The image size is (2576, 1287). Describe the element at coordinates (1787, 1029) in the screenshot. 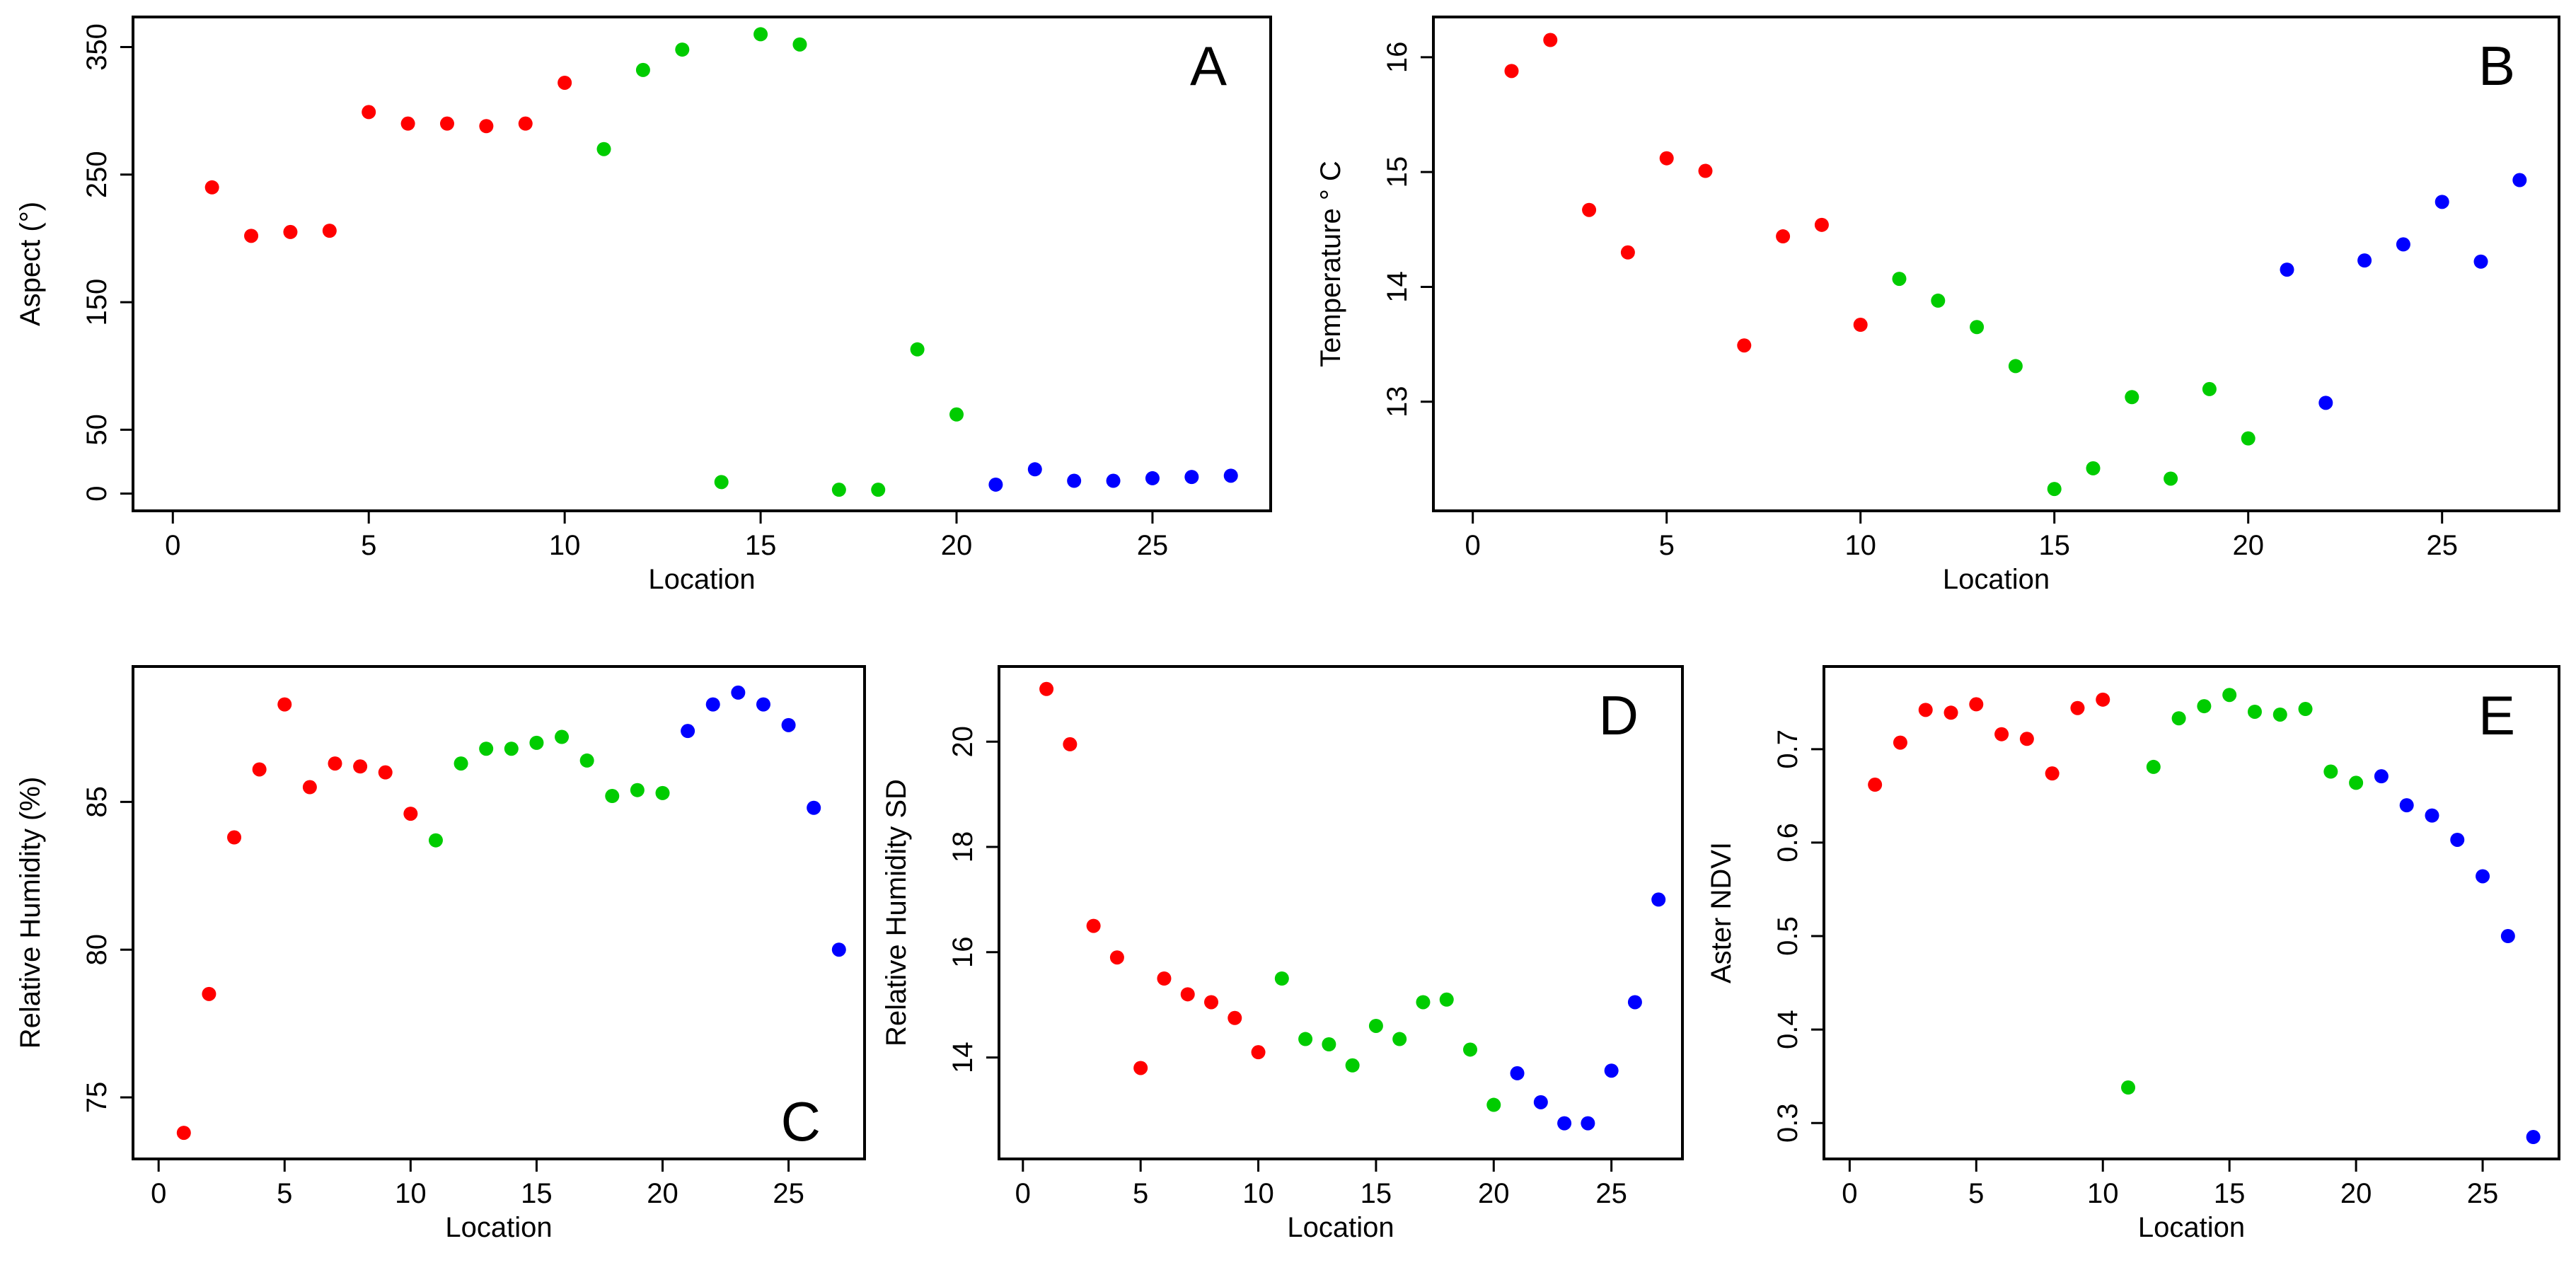

I see `y-tick-label-e: 0.4` at that location.